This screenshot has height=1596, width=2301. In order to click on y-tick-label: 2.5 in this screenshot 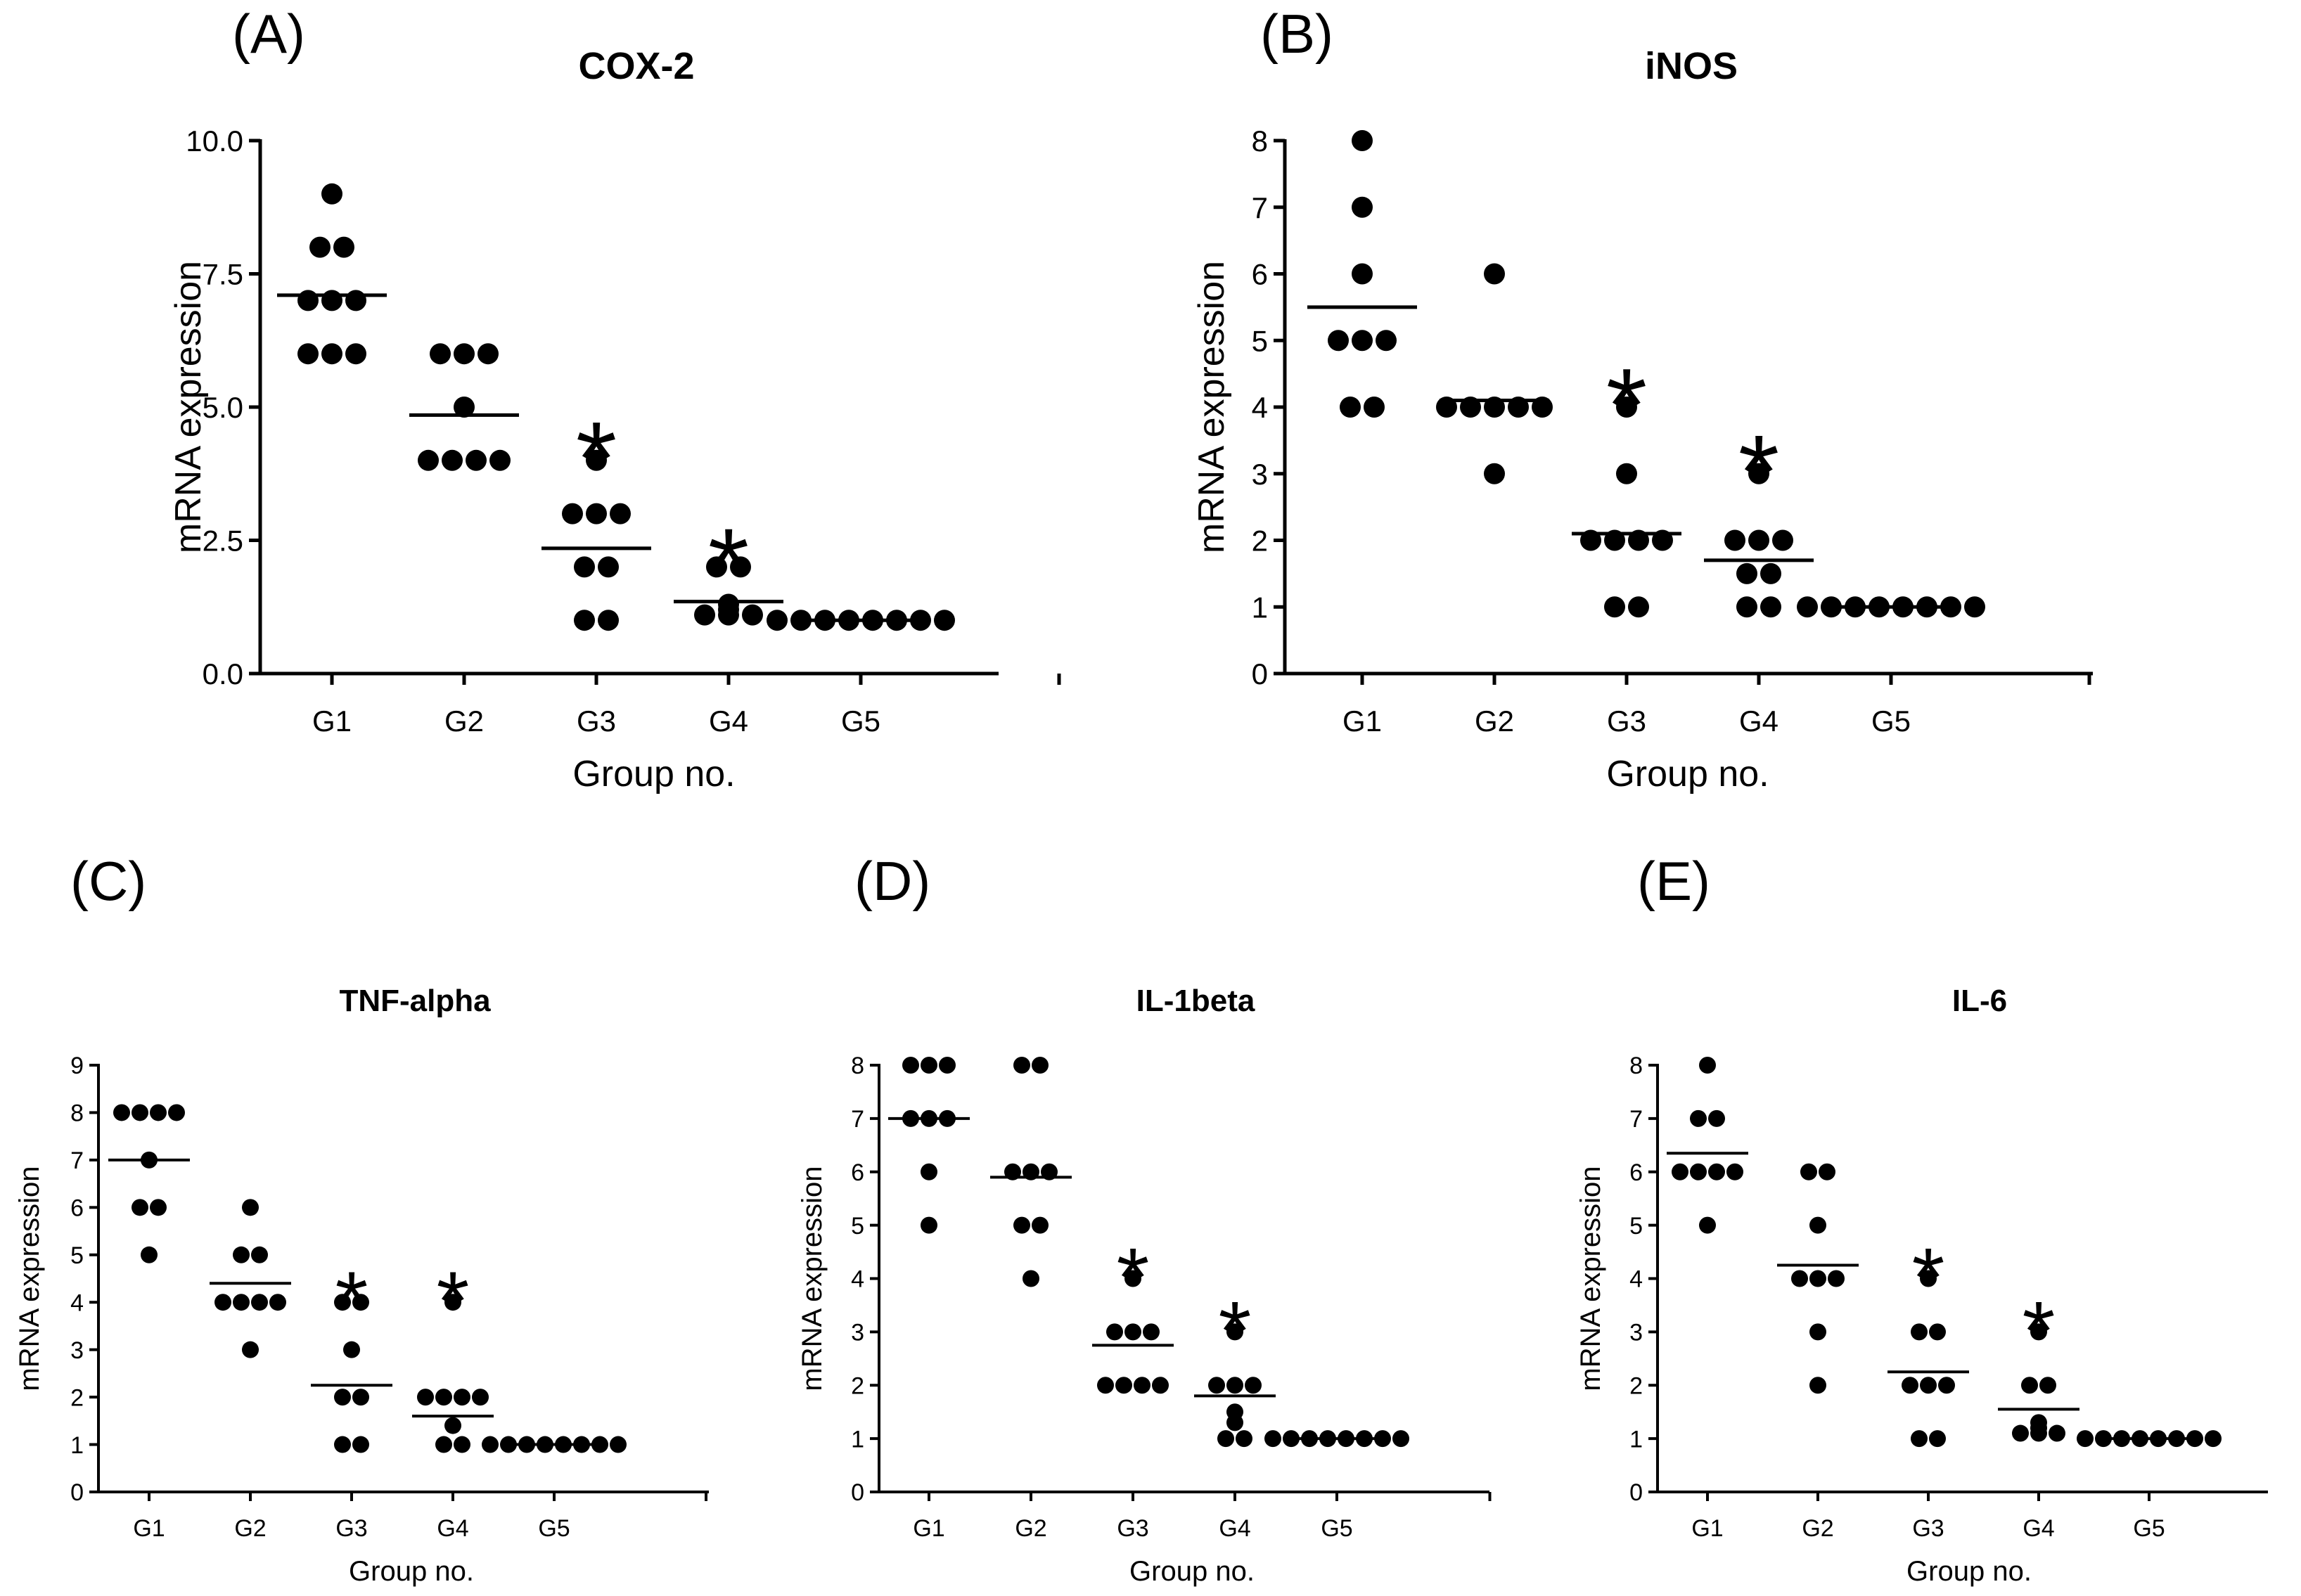, I will do `click(223, 541)`.